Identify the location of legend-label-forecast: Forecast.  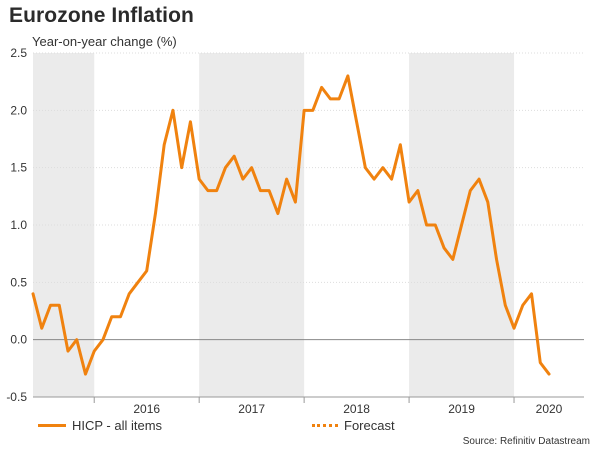
(369, 425).